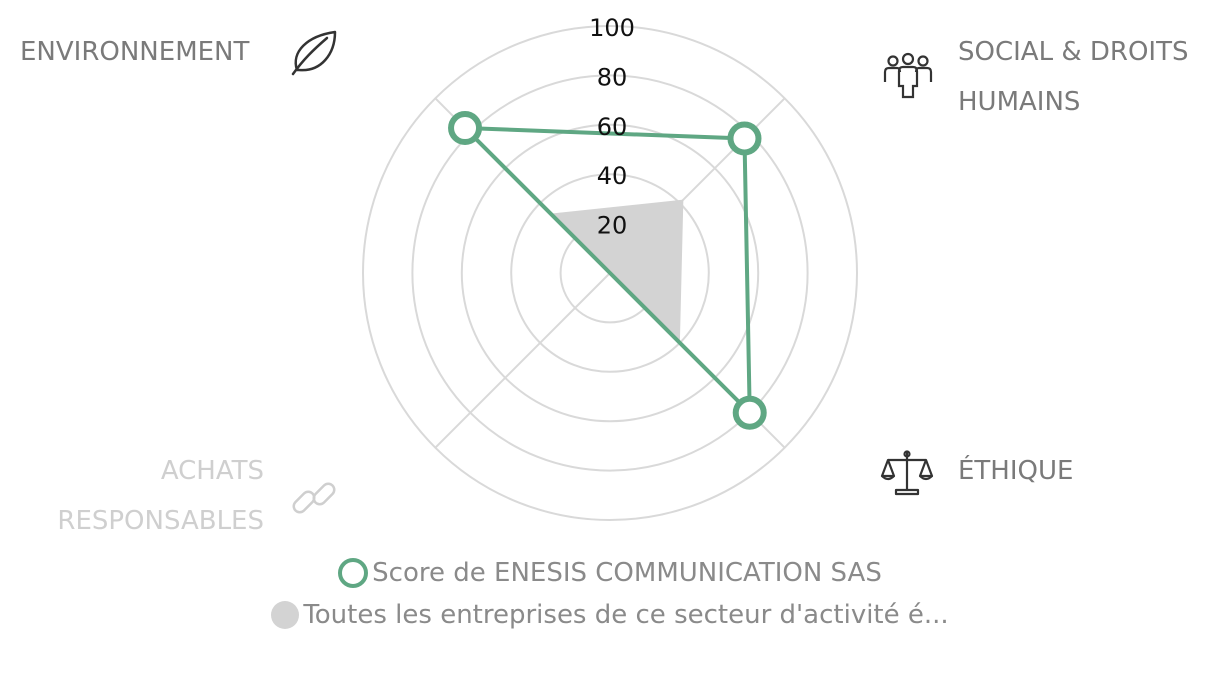  What do you see at coordinates (1073, 77) in the screenshot?
I see `axis-label-social: SOCIAL & DROITS HUMAINS` at bounding box center [1073, 77].